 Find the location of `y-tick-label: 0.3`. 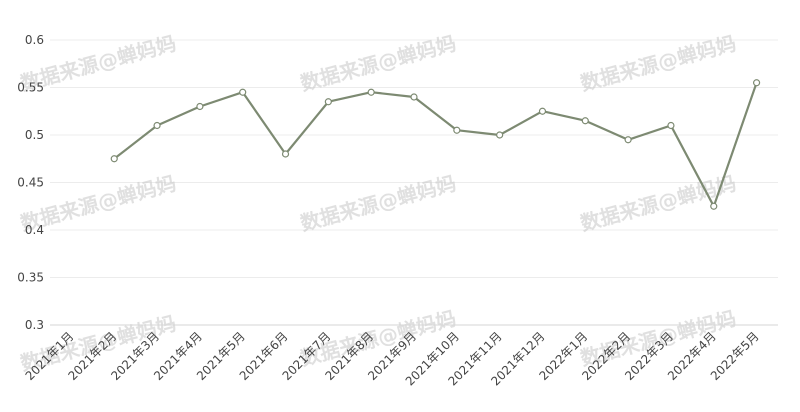

y-tick-label: 0.3 is located at coordinates (34, 325).